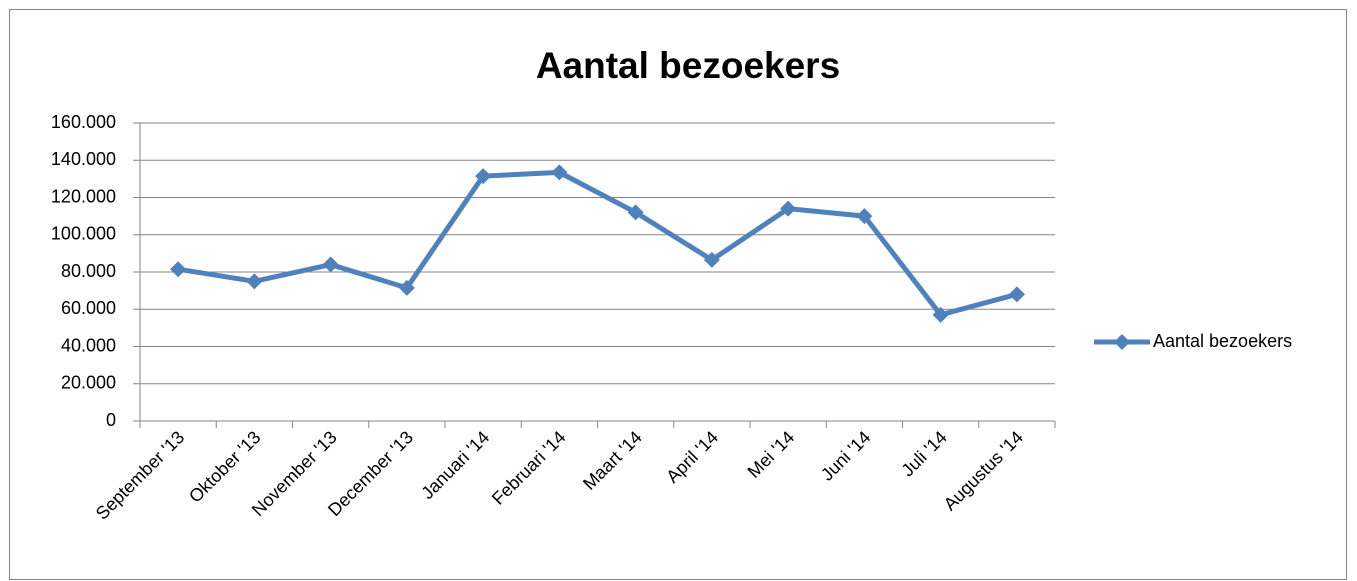 This screenshot has width=1357, height=581. What do you see at coordinates (88, 308) in the screenshot?
I see `y-tick-label: 60.000` at bounding box center [88, 308].